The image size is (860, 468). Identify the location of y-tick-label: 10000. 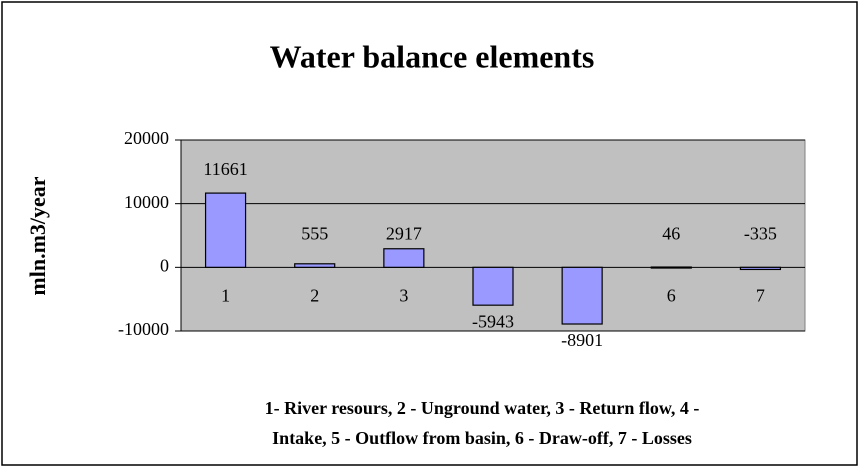
(146, 202).